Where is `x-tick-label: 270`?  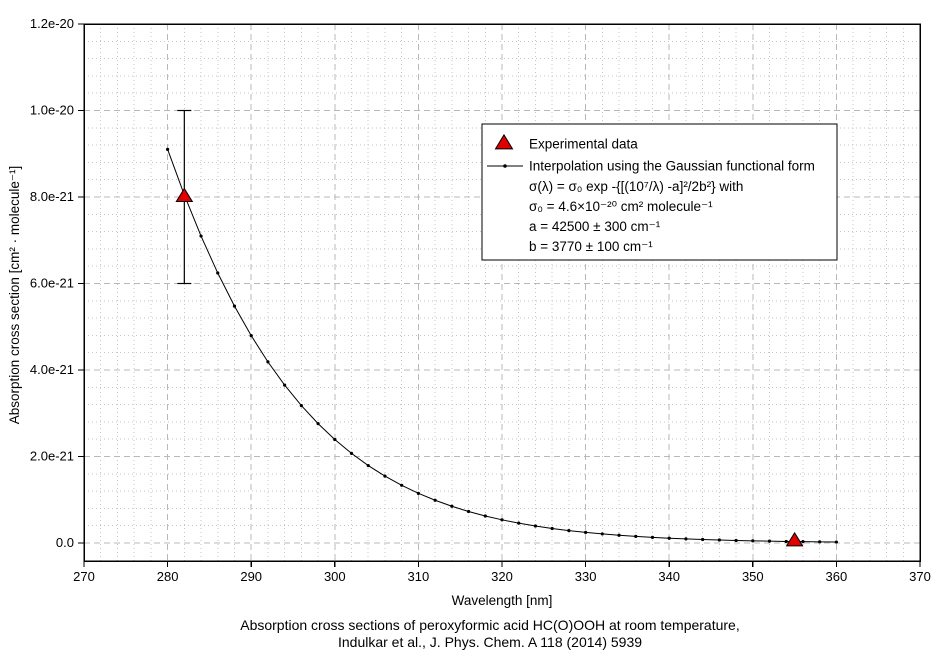 x-tick-label: 270 is located at coordinates (84, 576).